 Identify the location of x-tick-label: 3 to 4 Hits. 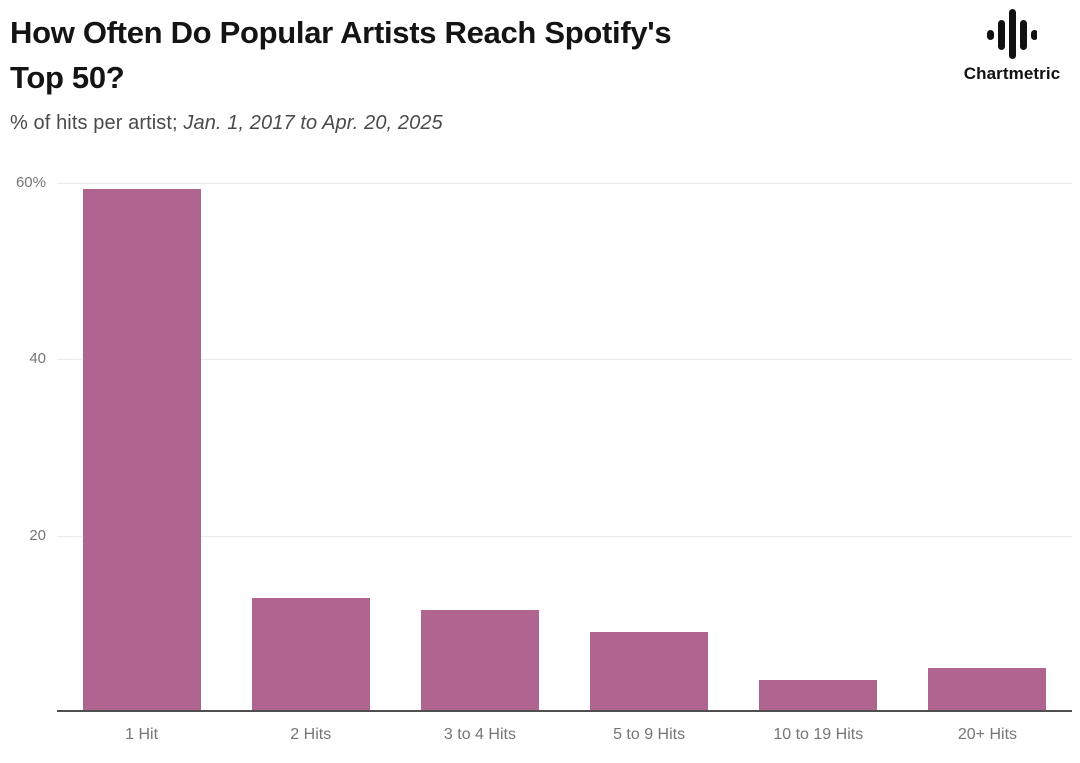
(479, 734).